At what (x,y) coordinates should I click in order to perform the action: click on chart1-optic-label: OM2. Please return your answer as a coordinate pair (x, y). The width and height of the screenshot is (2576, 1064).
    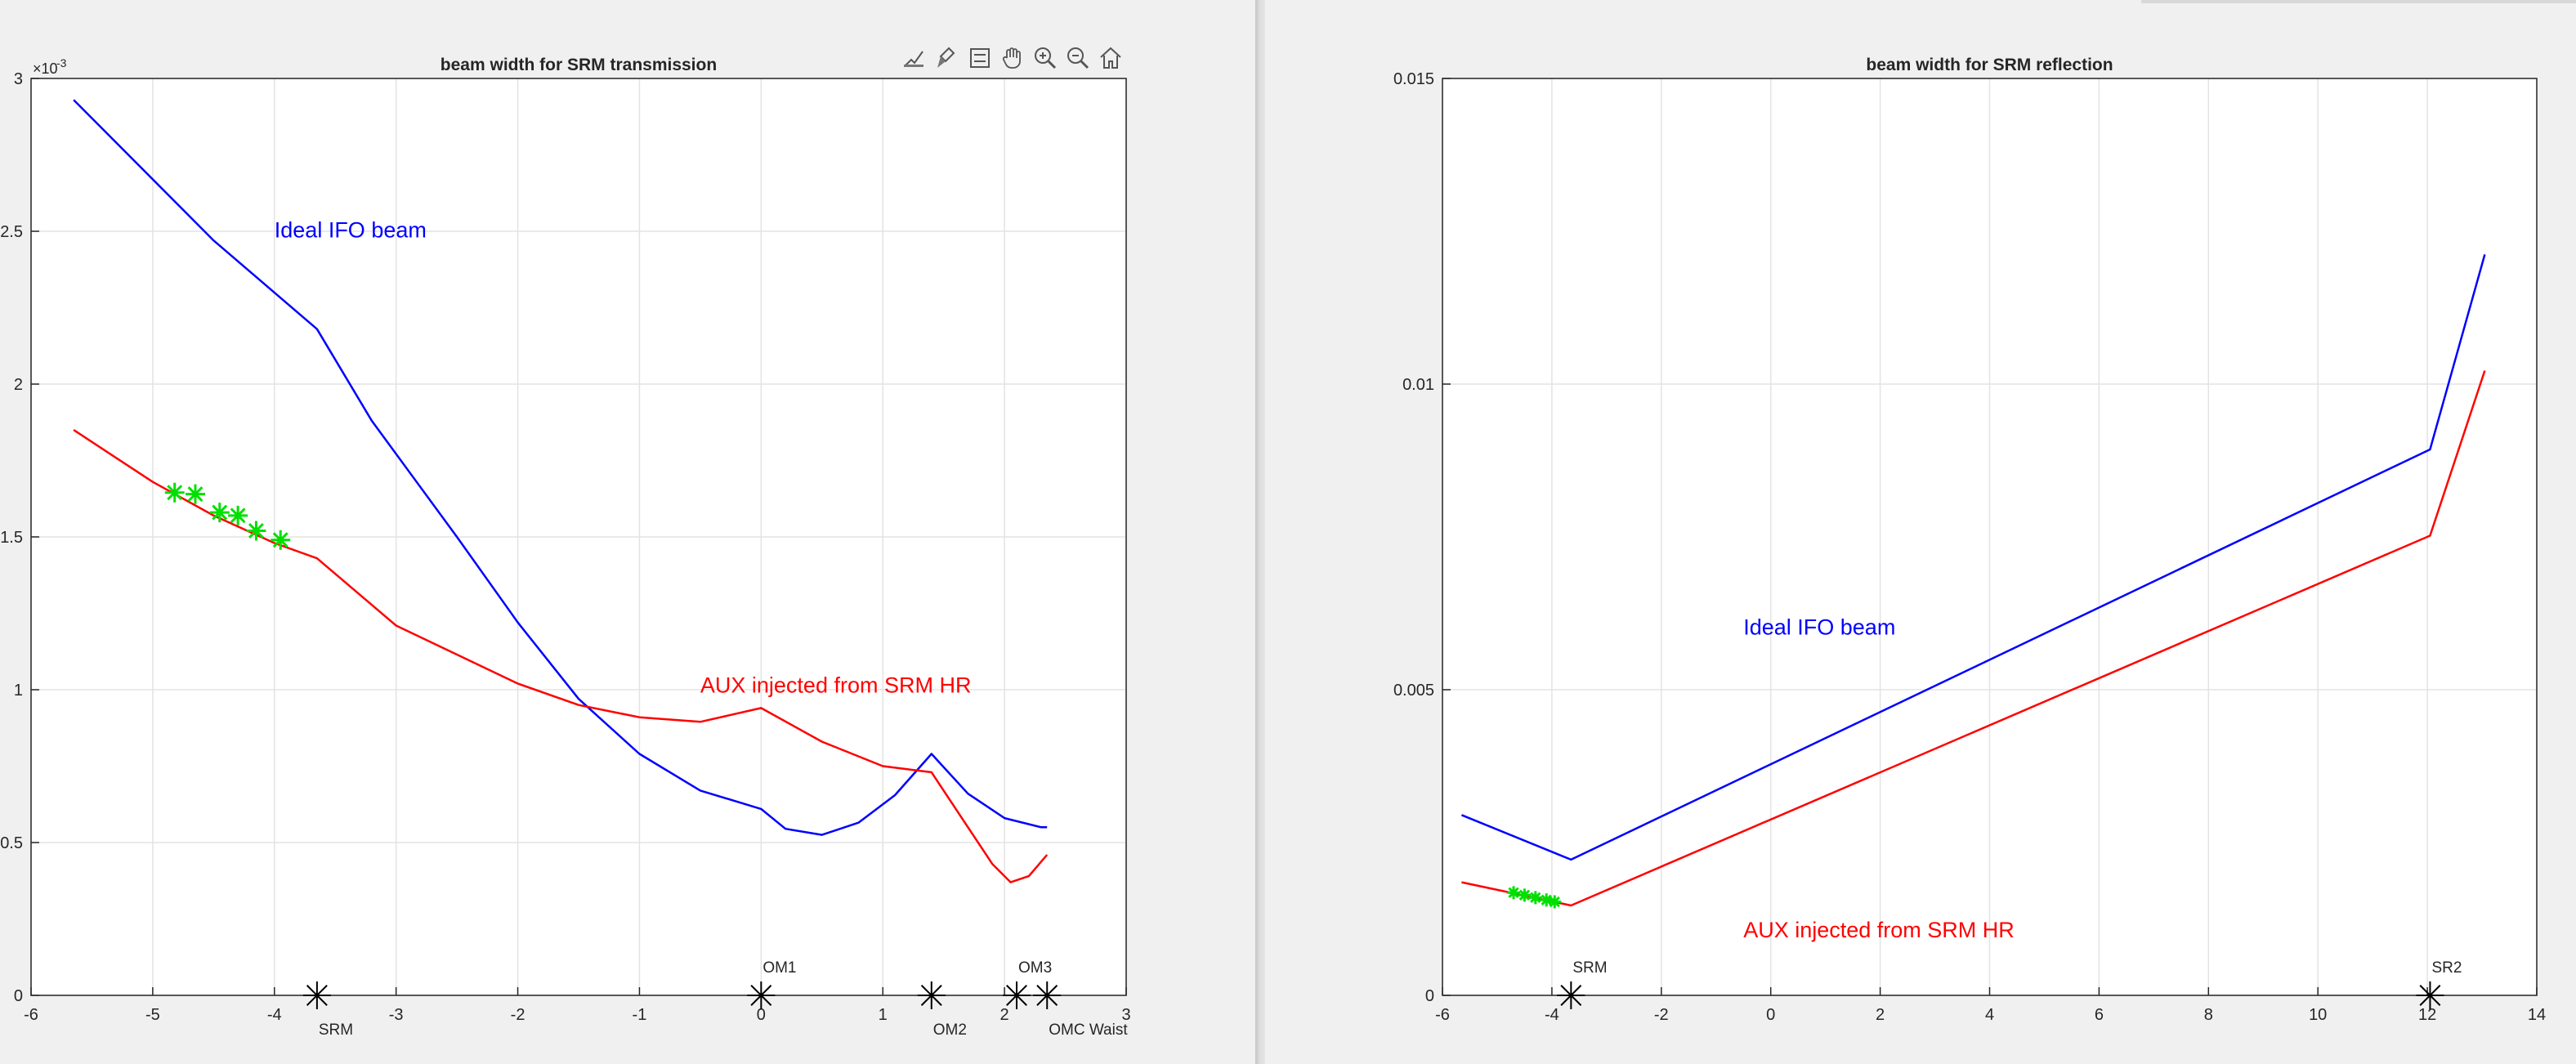
    Looking at the image, I should click on (950, 1030).